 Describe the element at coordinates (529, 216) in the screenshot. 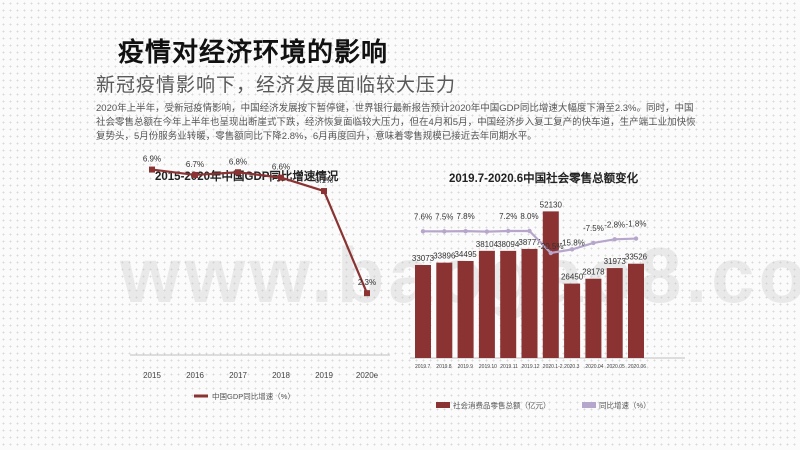

I see `growth-data-label: 8.0%` at that location.